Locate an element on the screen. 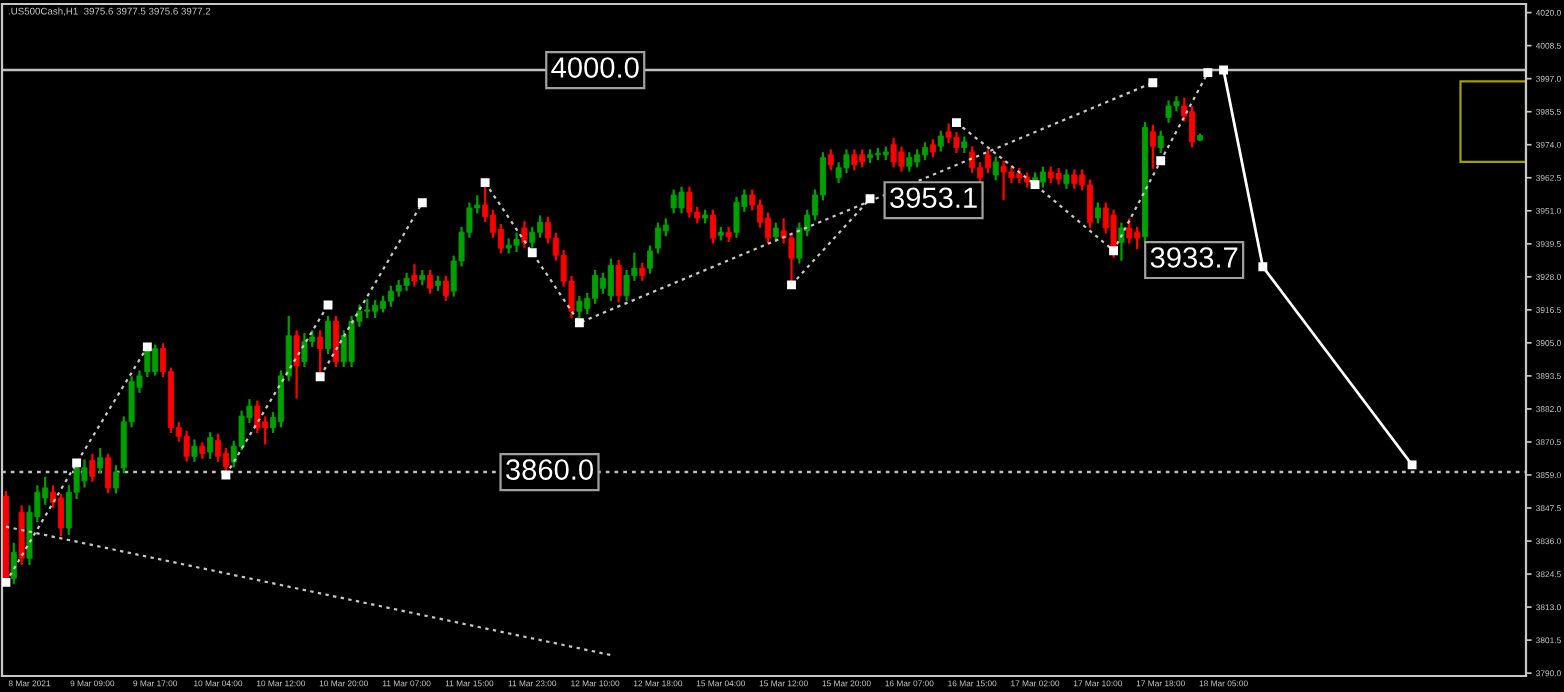 This screenshot has width=1564, height=692. ref-line-label: 3860.0 is located at coordinates (549, 469).